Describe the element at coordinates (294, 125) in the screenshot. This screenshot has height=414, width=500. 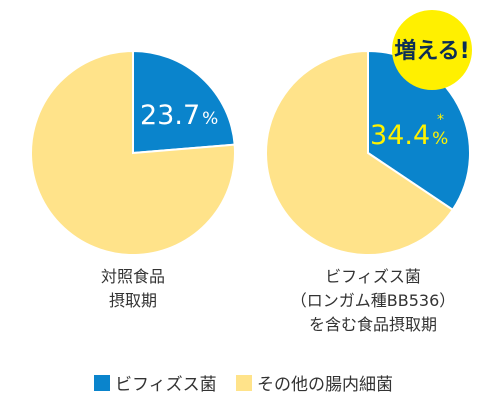
I see `data-labels: 23.7 % 34.4 %*` at that location.